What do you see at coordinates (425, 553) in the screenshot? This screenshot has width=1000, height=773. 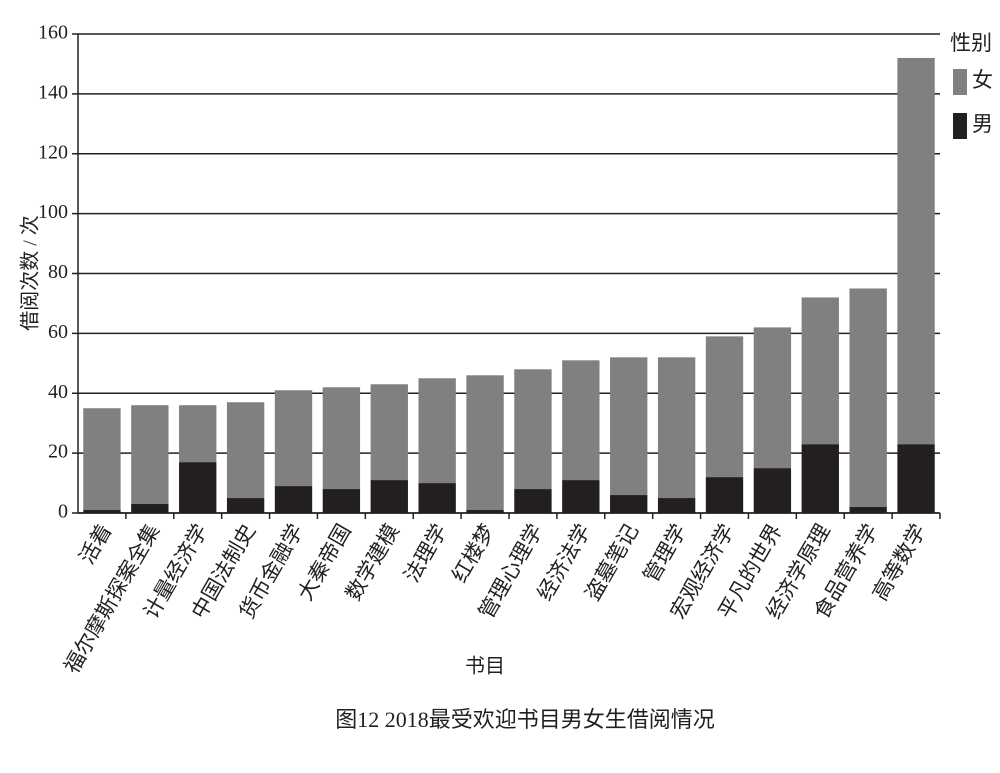 I see `x-tick-label: 法理学` at bounding box center [425, 553].